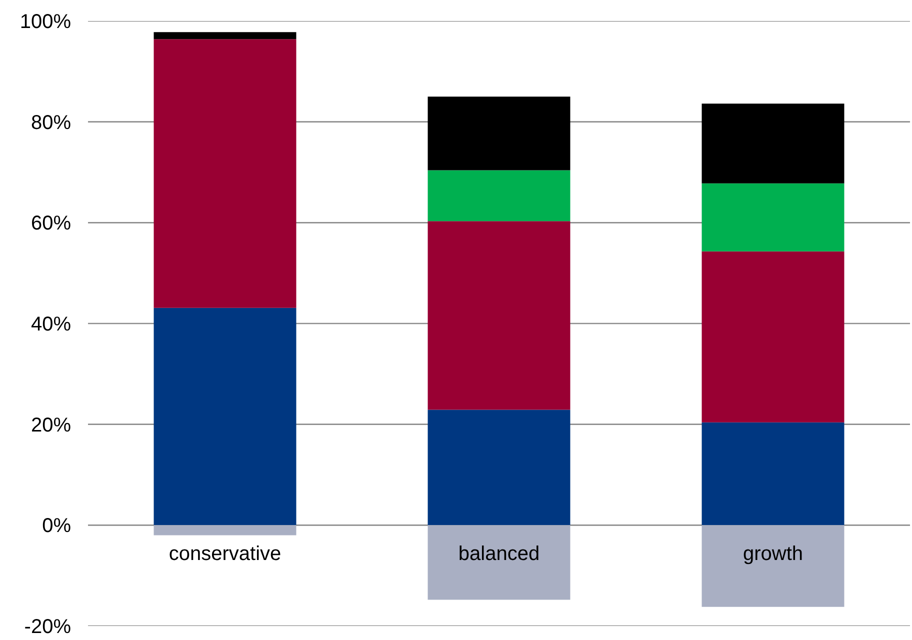 The height and width of the screenshot is (640, 912). What do you see at coordinates (51, 123) in the screenshot?
I see `y-tick-label: 80%` at bounding box center [51, 123].